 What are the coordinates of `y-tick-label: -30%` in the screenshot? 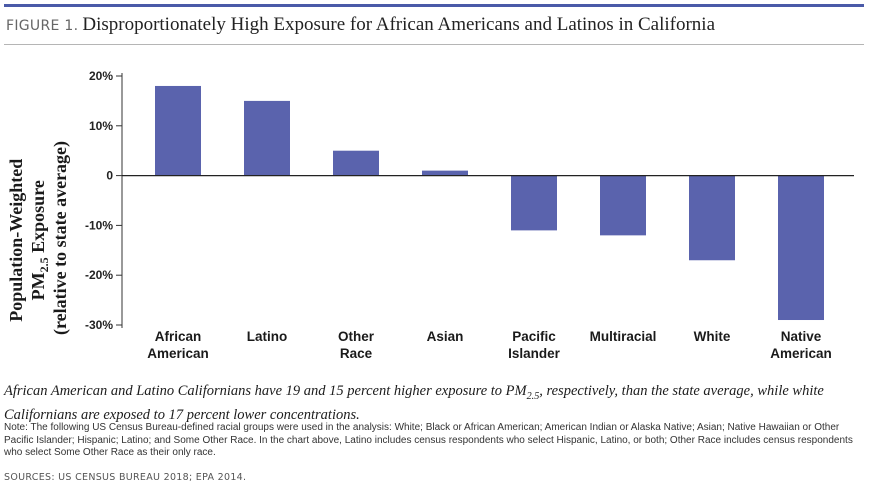 It's located at (99, 325).